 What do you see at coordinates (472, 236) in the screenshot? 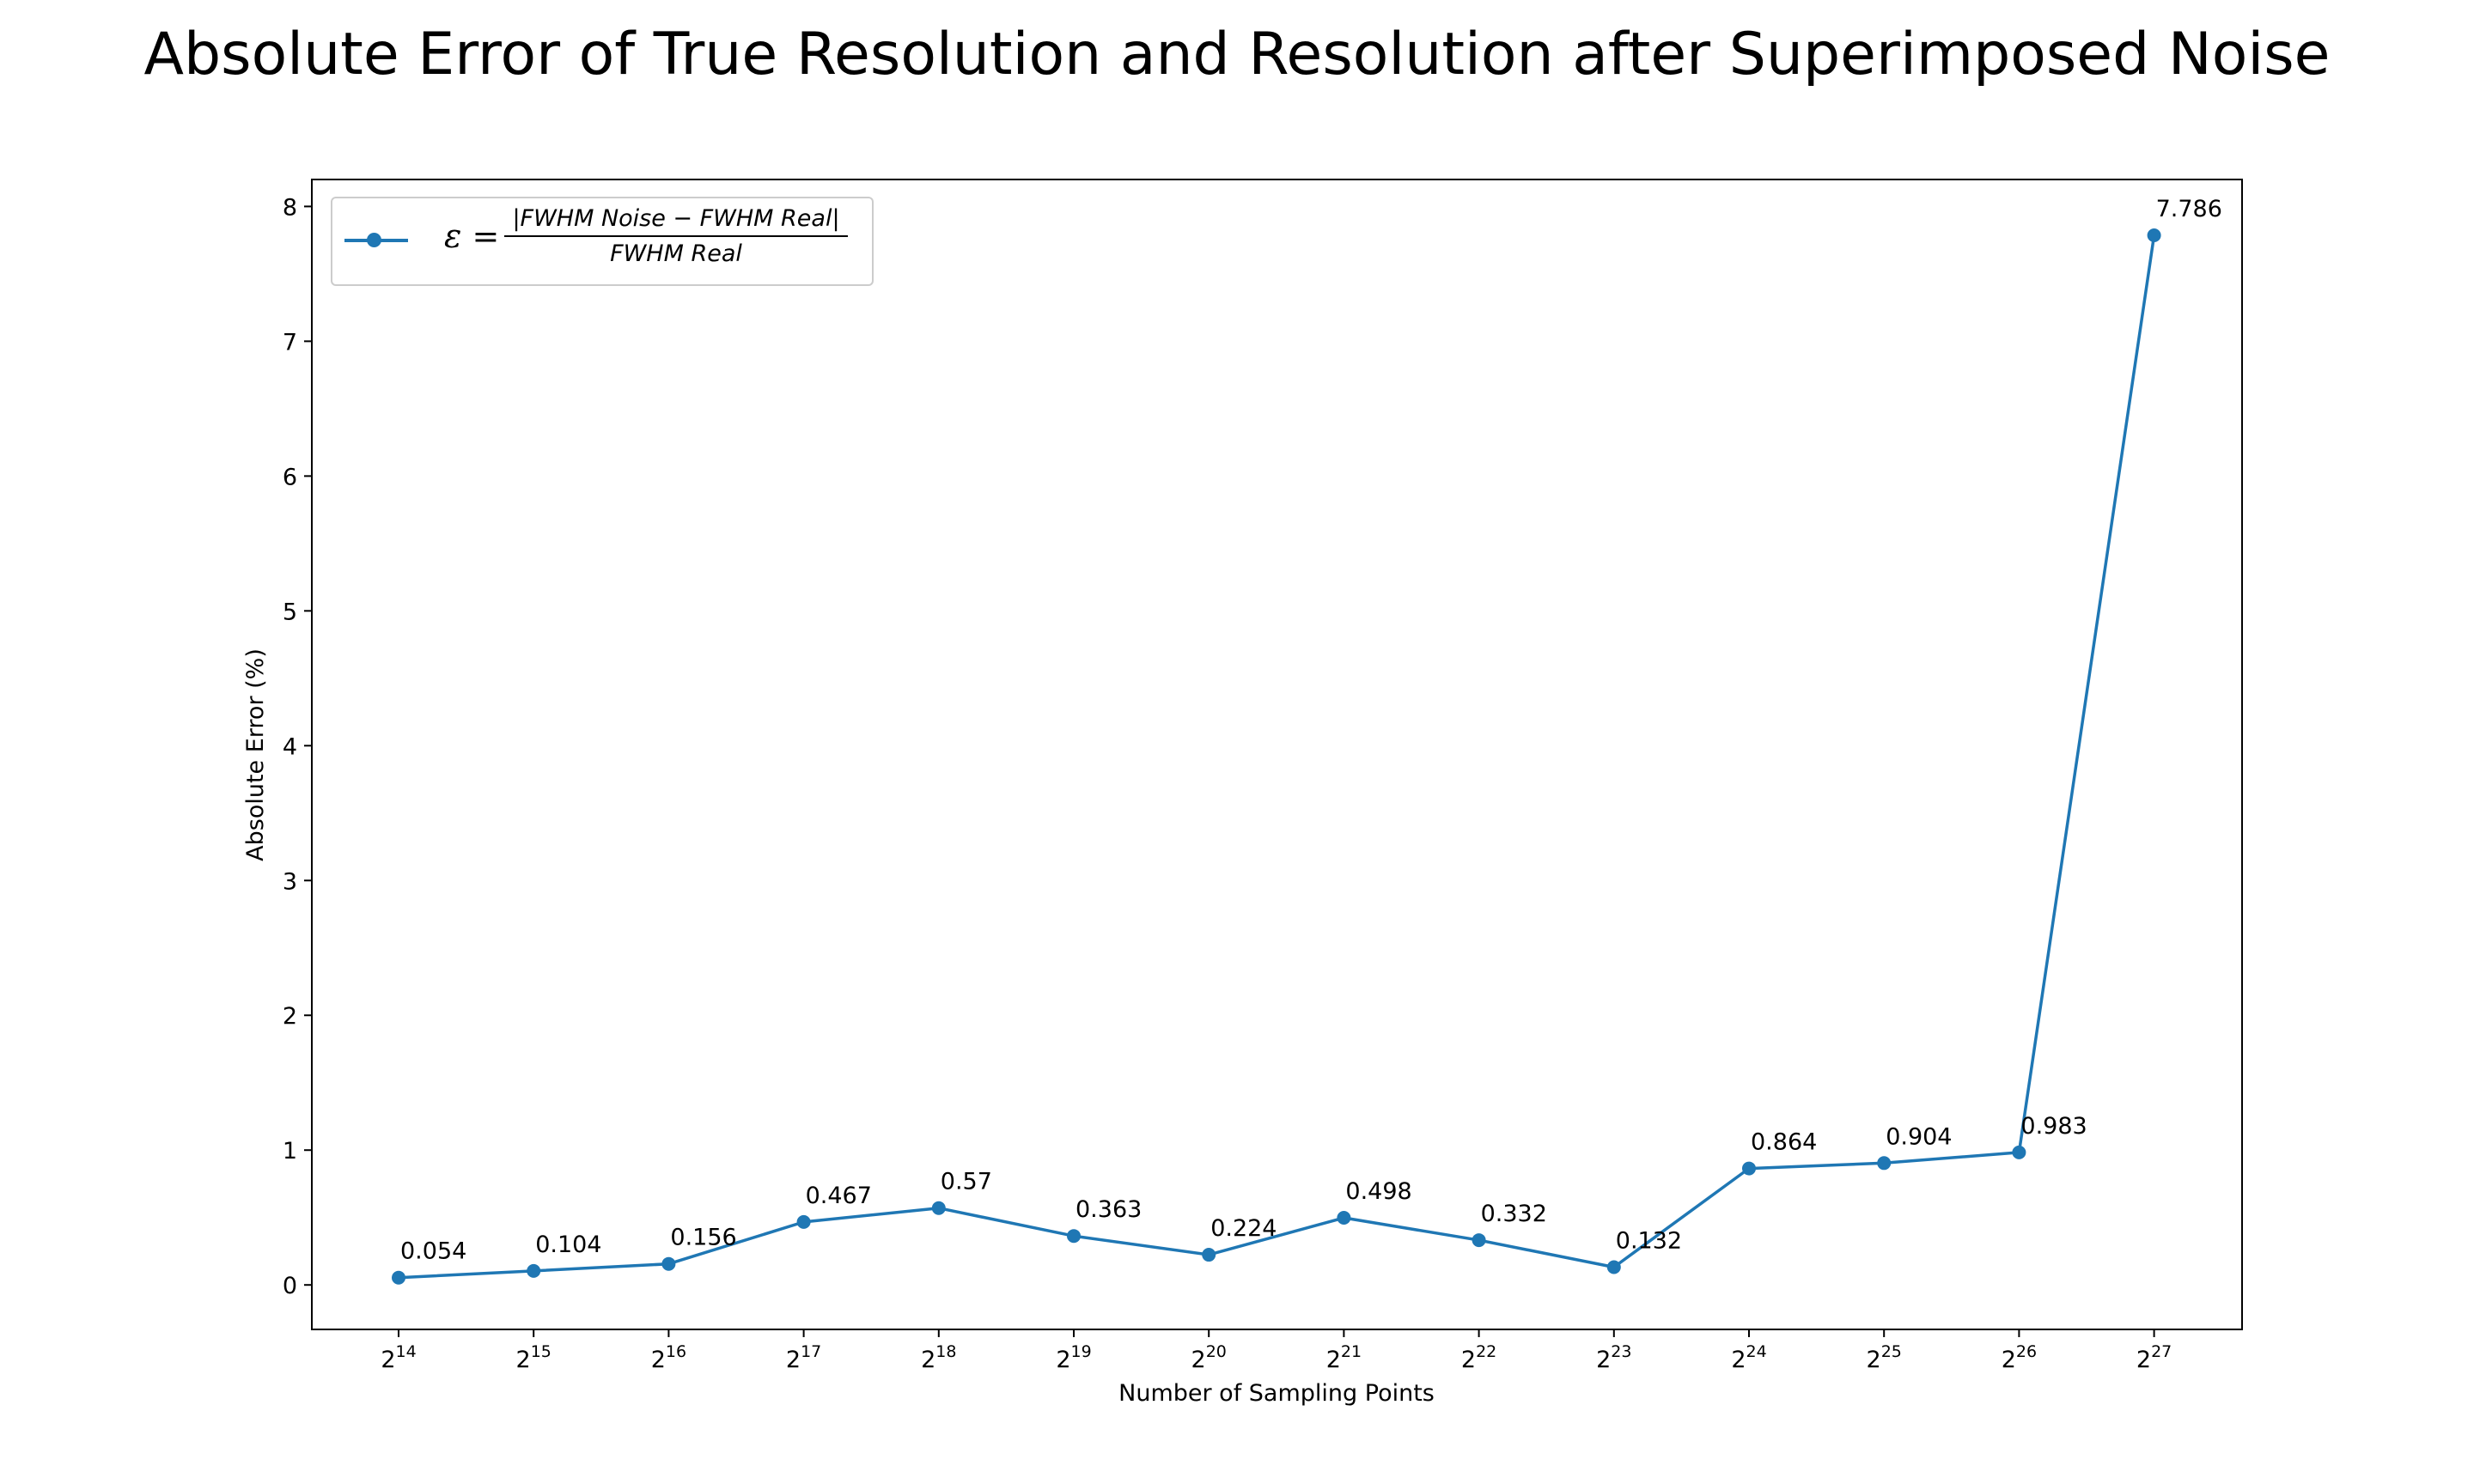
I see `legend-epsilon-symbol: ε =` at bounding box center [472, 236].